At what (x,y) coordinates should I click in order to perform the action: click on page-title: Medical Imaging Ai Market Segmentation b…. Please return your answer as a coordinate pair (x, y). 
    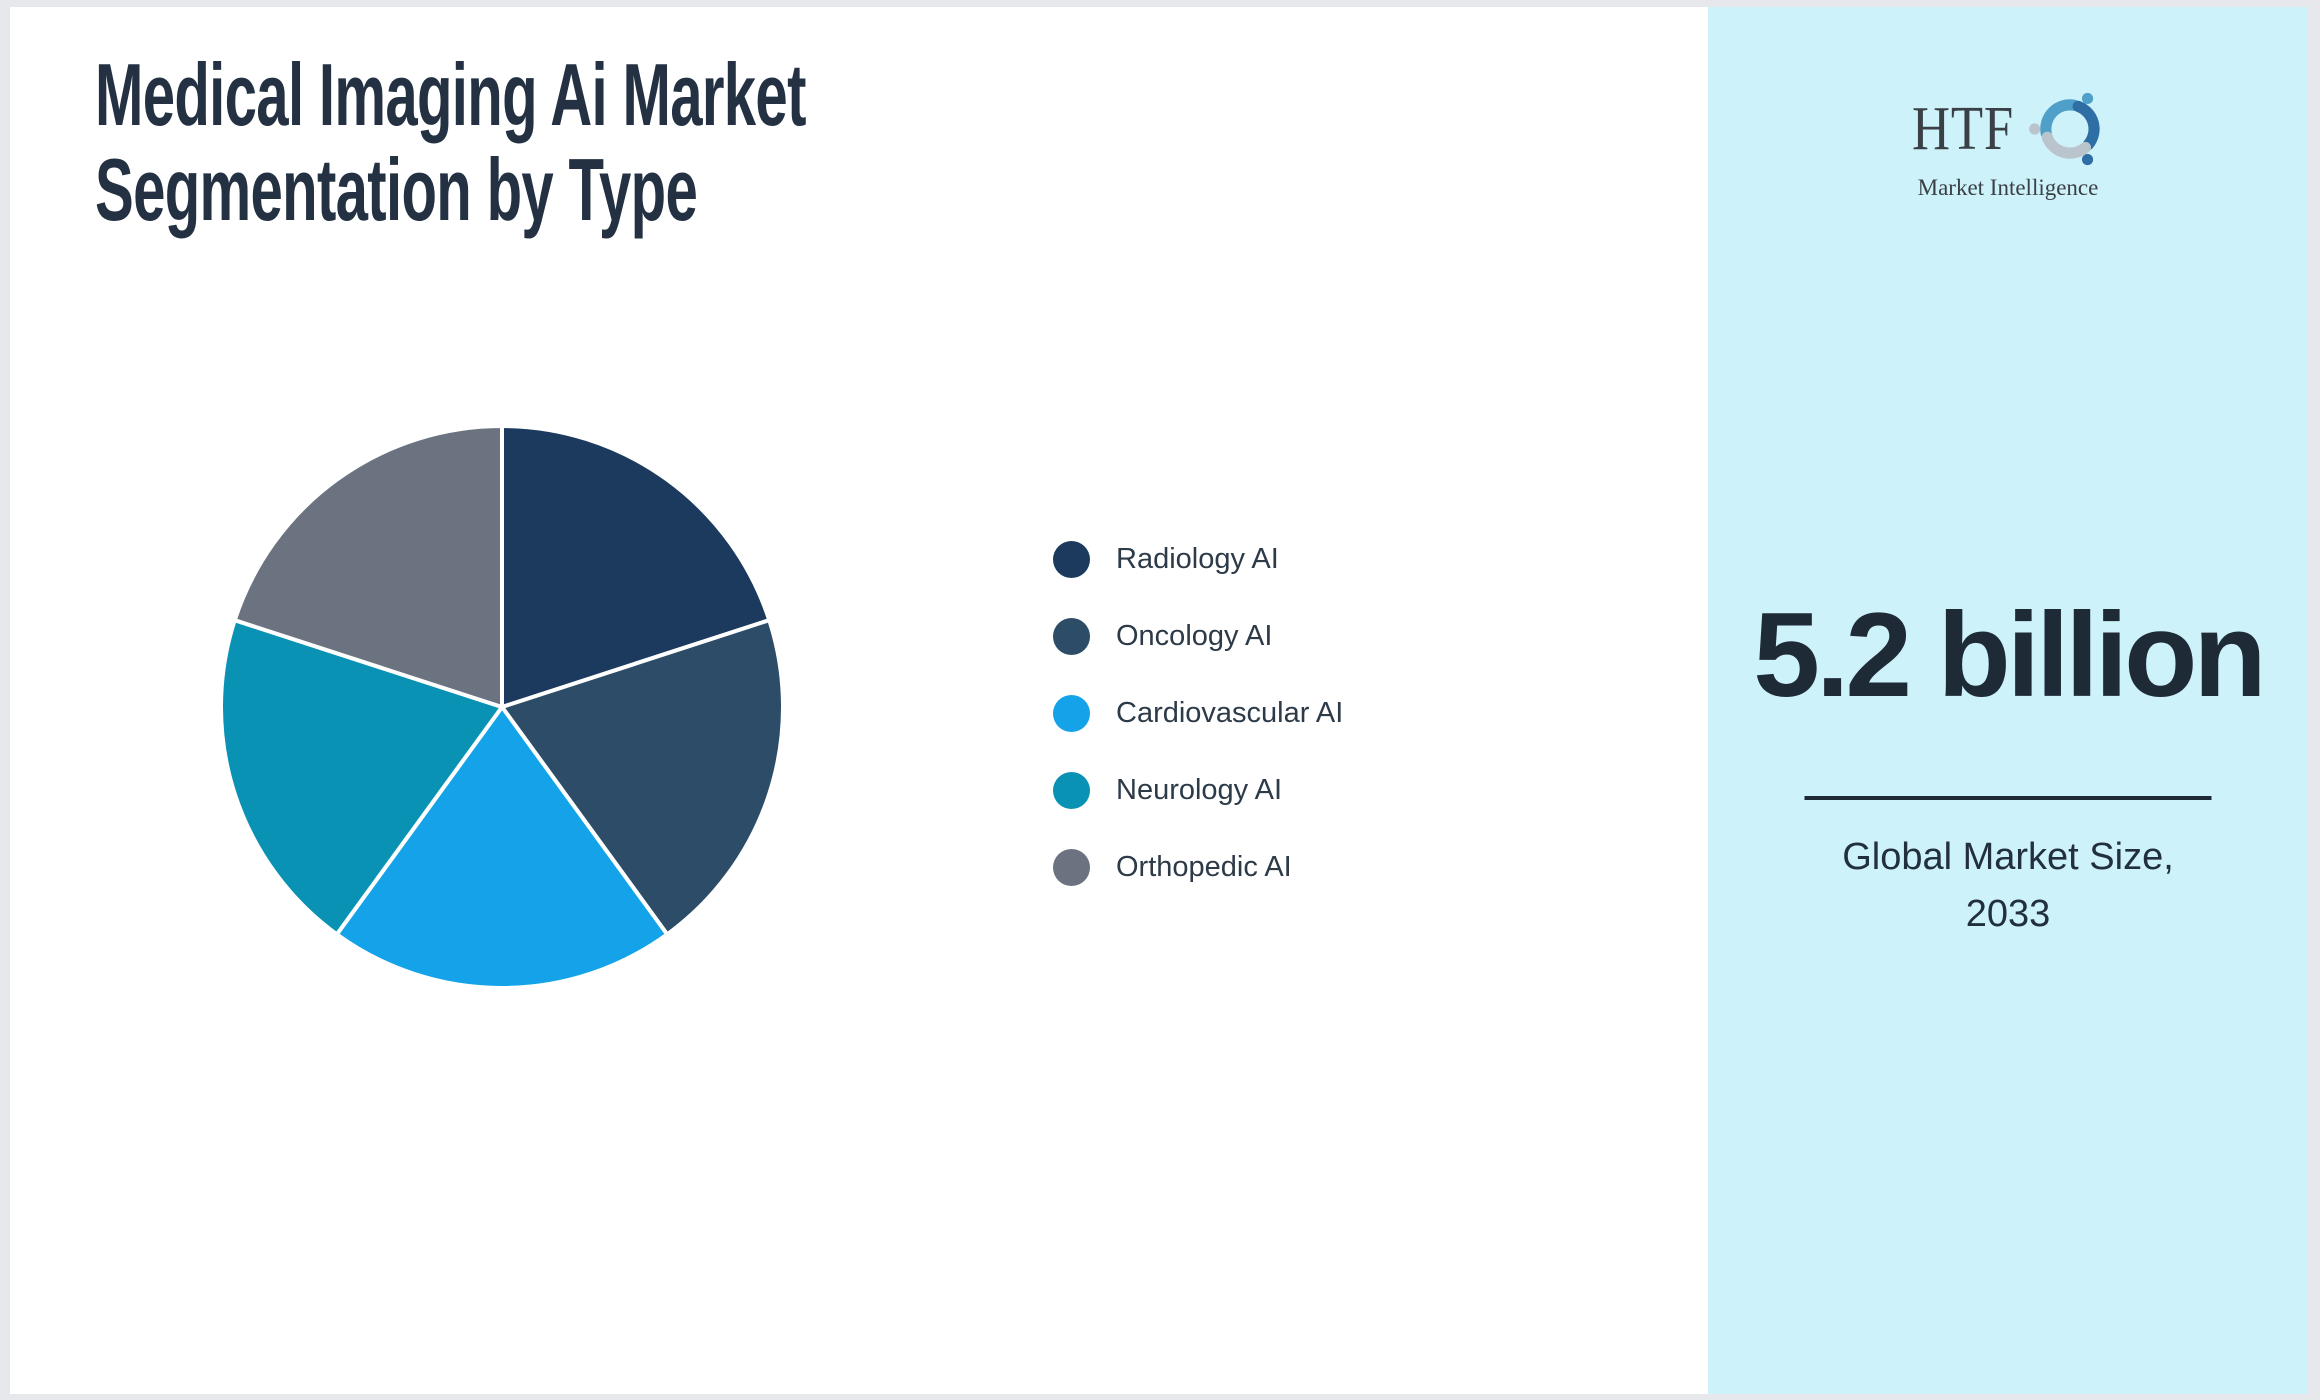
    Looking at the image, I should click on (450, 142).